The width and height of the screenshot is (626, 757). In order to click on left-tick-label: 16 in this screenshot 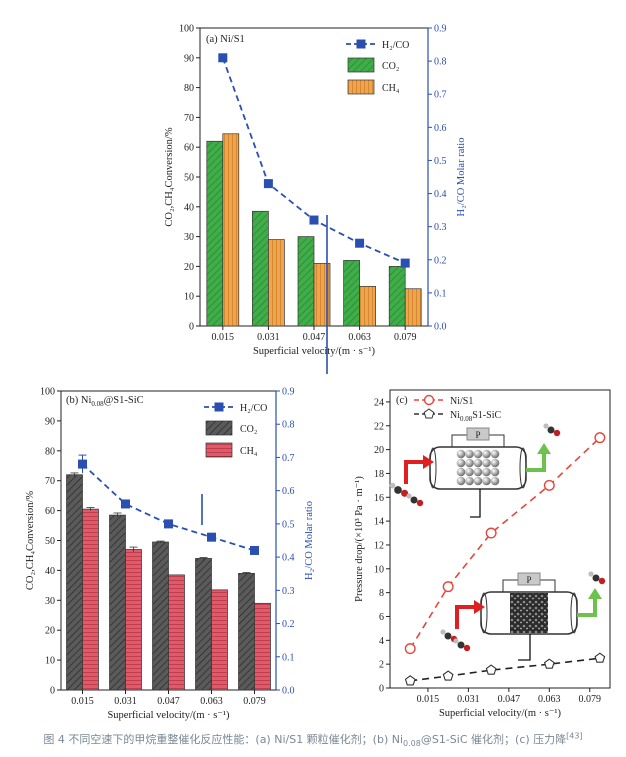, I will do `click(379, 498)`.